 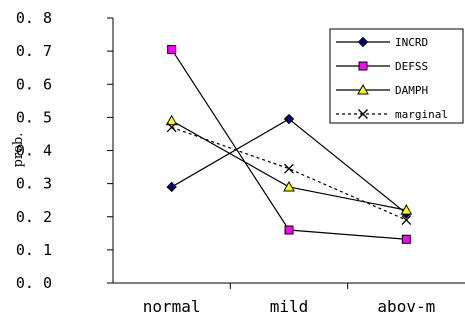 What do you see at coordinates (363, 42) in the screenshot?
I see `legend-marker-incrd` at bounding box center [363, 42].